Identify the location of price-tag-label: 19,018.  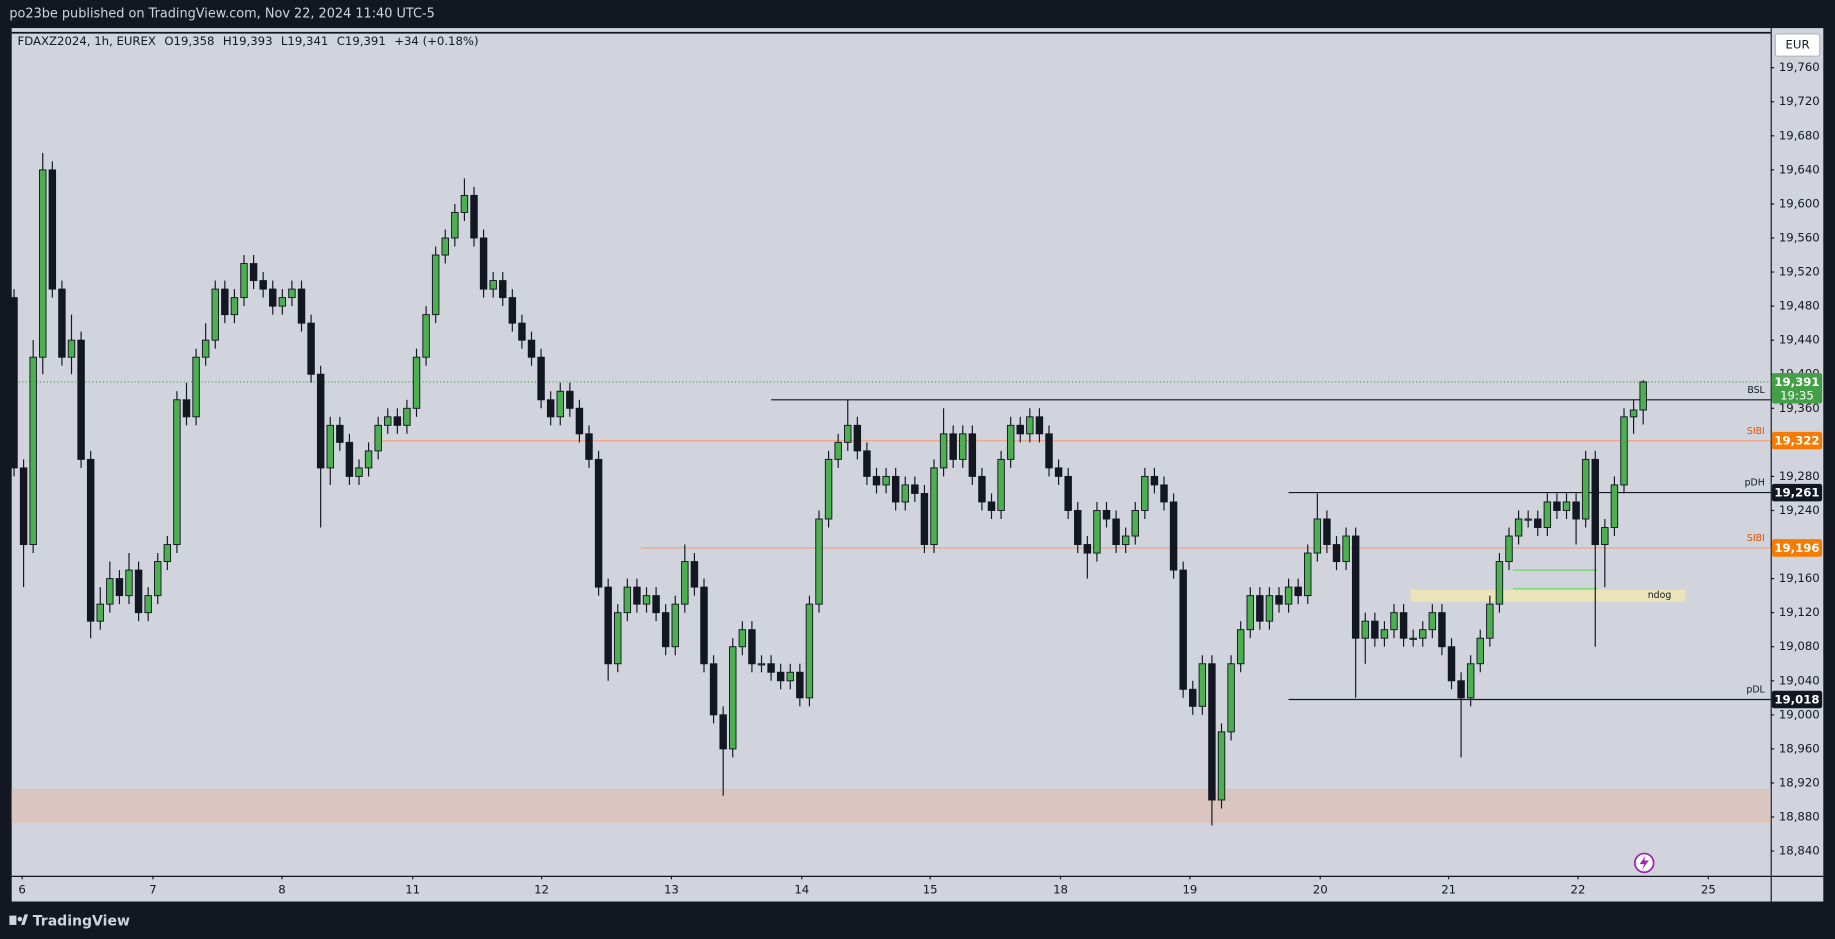
(1796, 700).